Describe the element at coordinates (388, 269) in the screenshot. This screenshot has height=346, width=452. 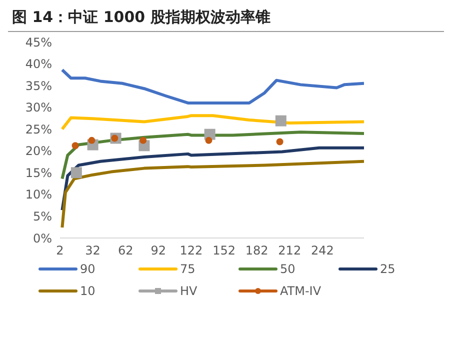
I see `legend-label: 25` at that location.